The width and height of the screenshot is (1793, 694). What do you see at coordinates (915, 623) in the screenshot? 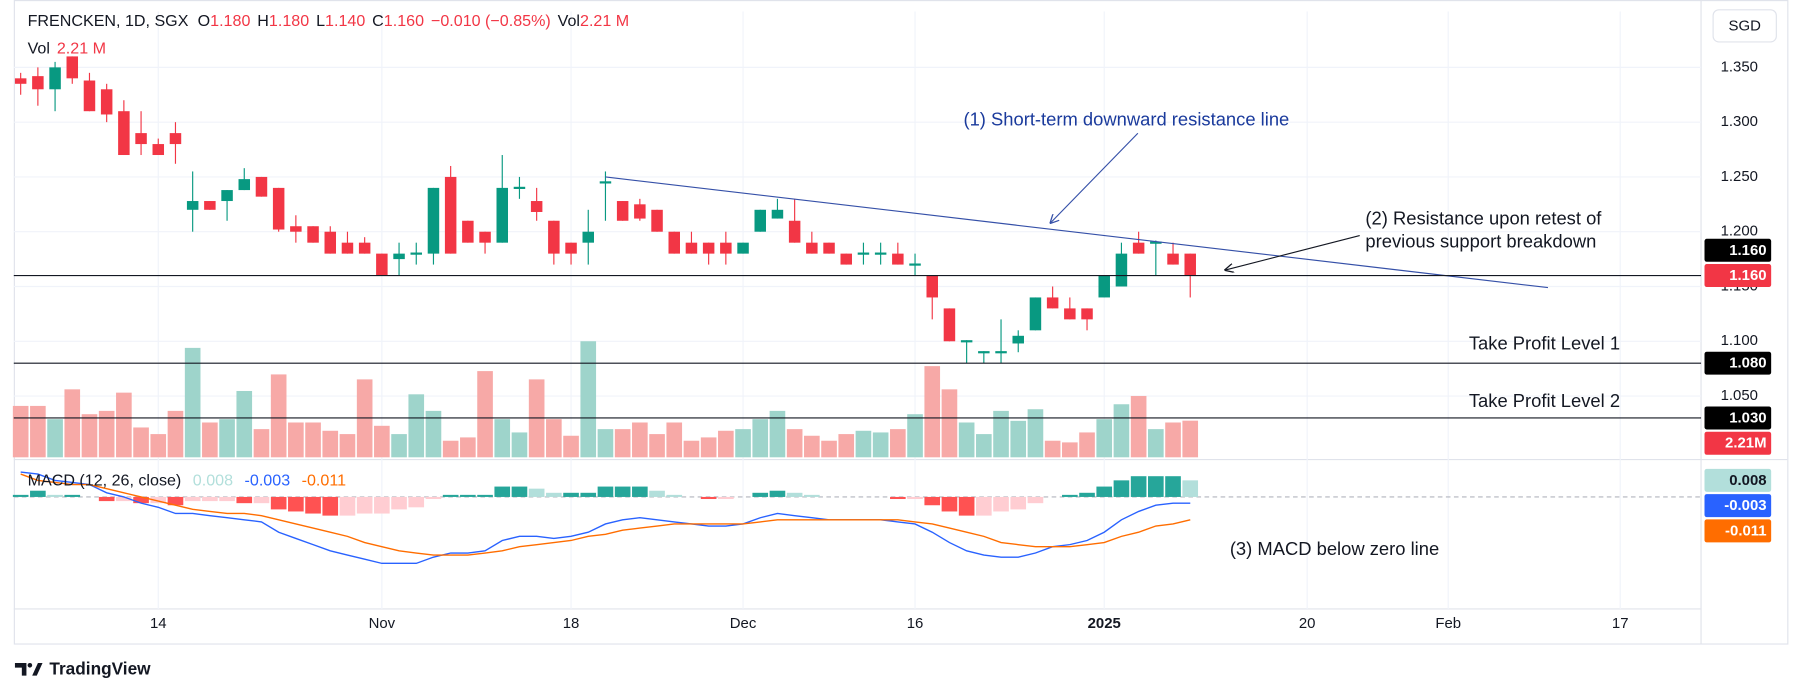
I see `x-tick-label: 16` at bounding box center [915, 623].